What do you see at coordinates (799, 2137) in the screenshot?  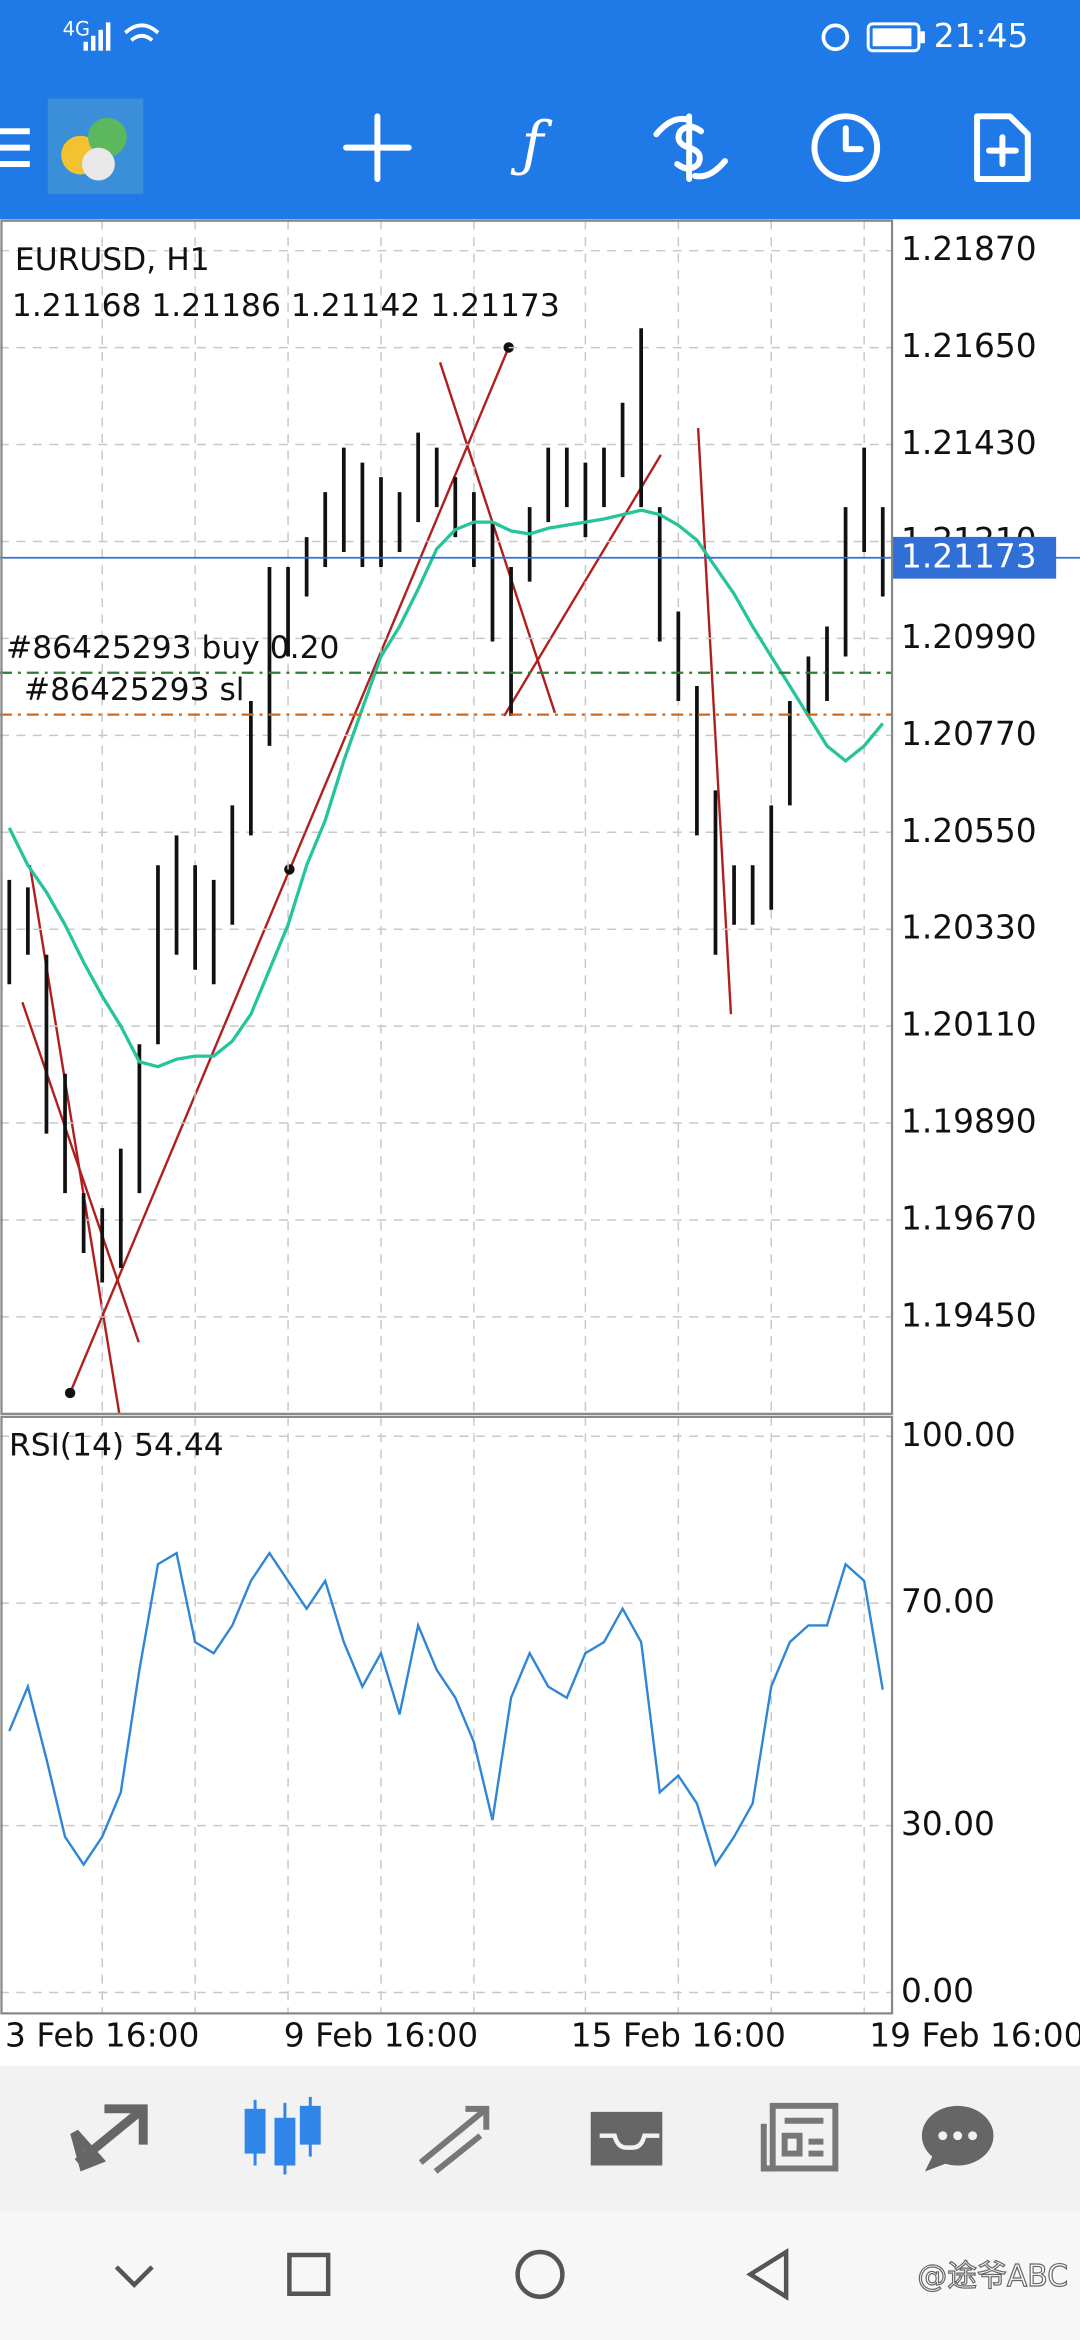 I see `tab-news` at bounding box center [799, 2137].